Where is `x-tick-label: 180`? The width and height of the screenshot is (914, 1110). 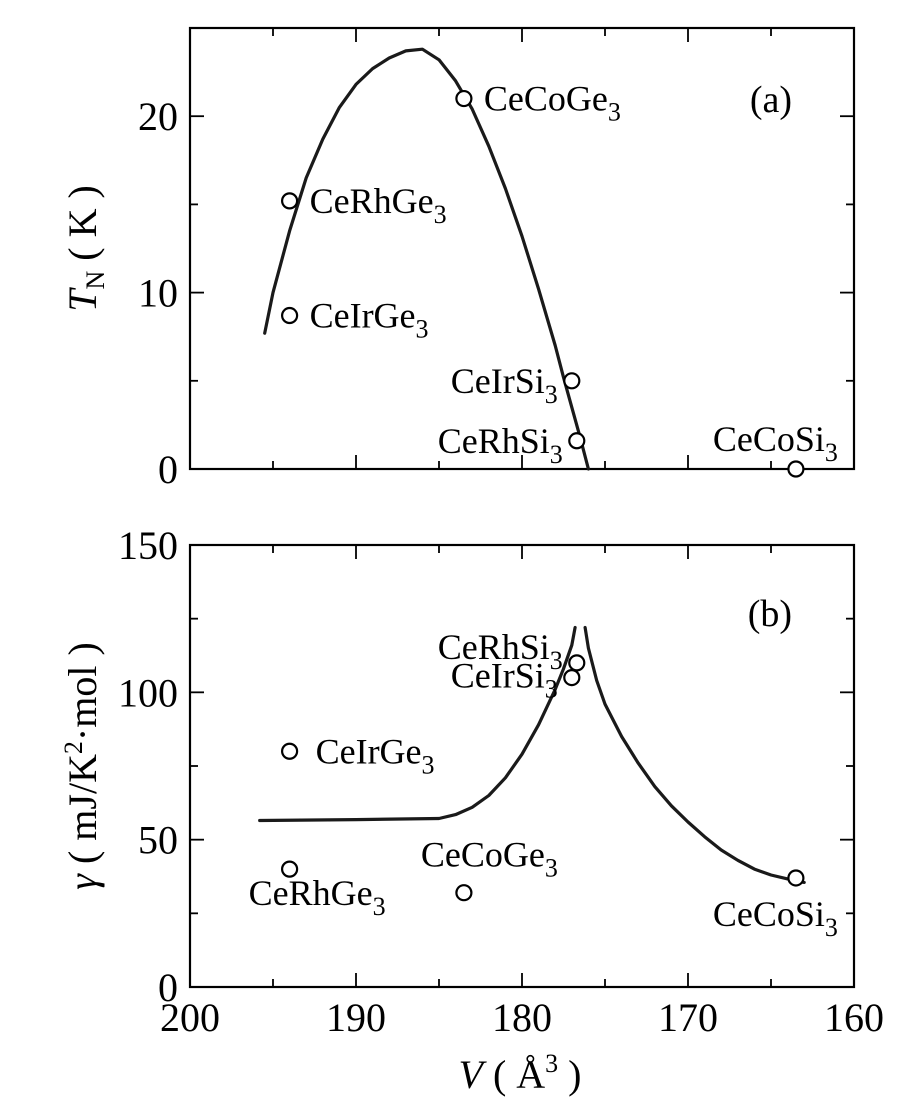
x-tick-label: 180 is located at coordinates (522, 1017).